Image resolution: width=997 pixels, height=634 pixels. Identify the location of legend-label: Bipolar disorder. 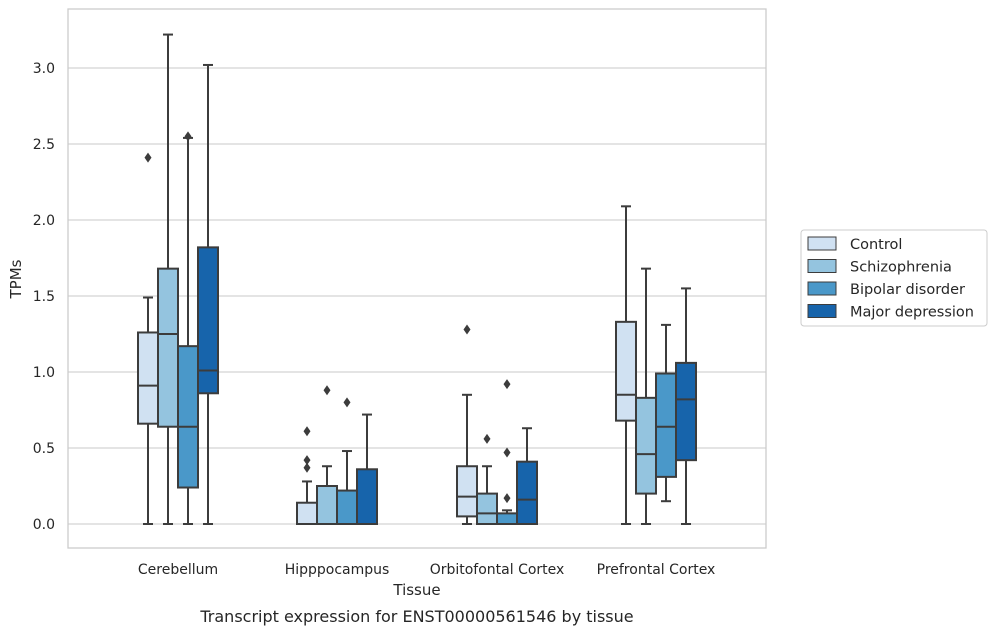
(907, 290).